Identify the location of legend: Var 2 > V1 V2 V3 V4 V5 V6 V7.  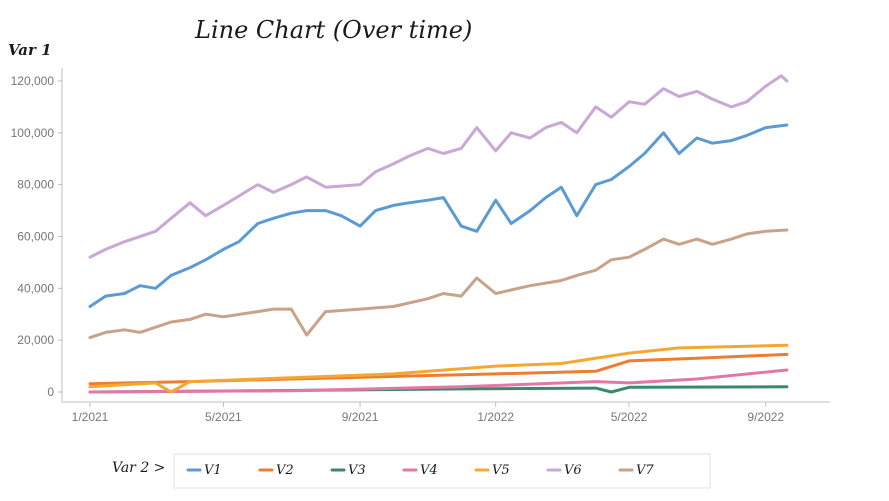
(411, 471).